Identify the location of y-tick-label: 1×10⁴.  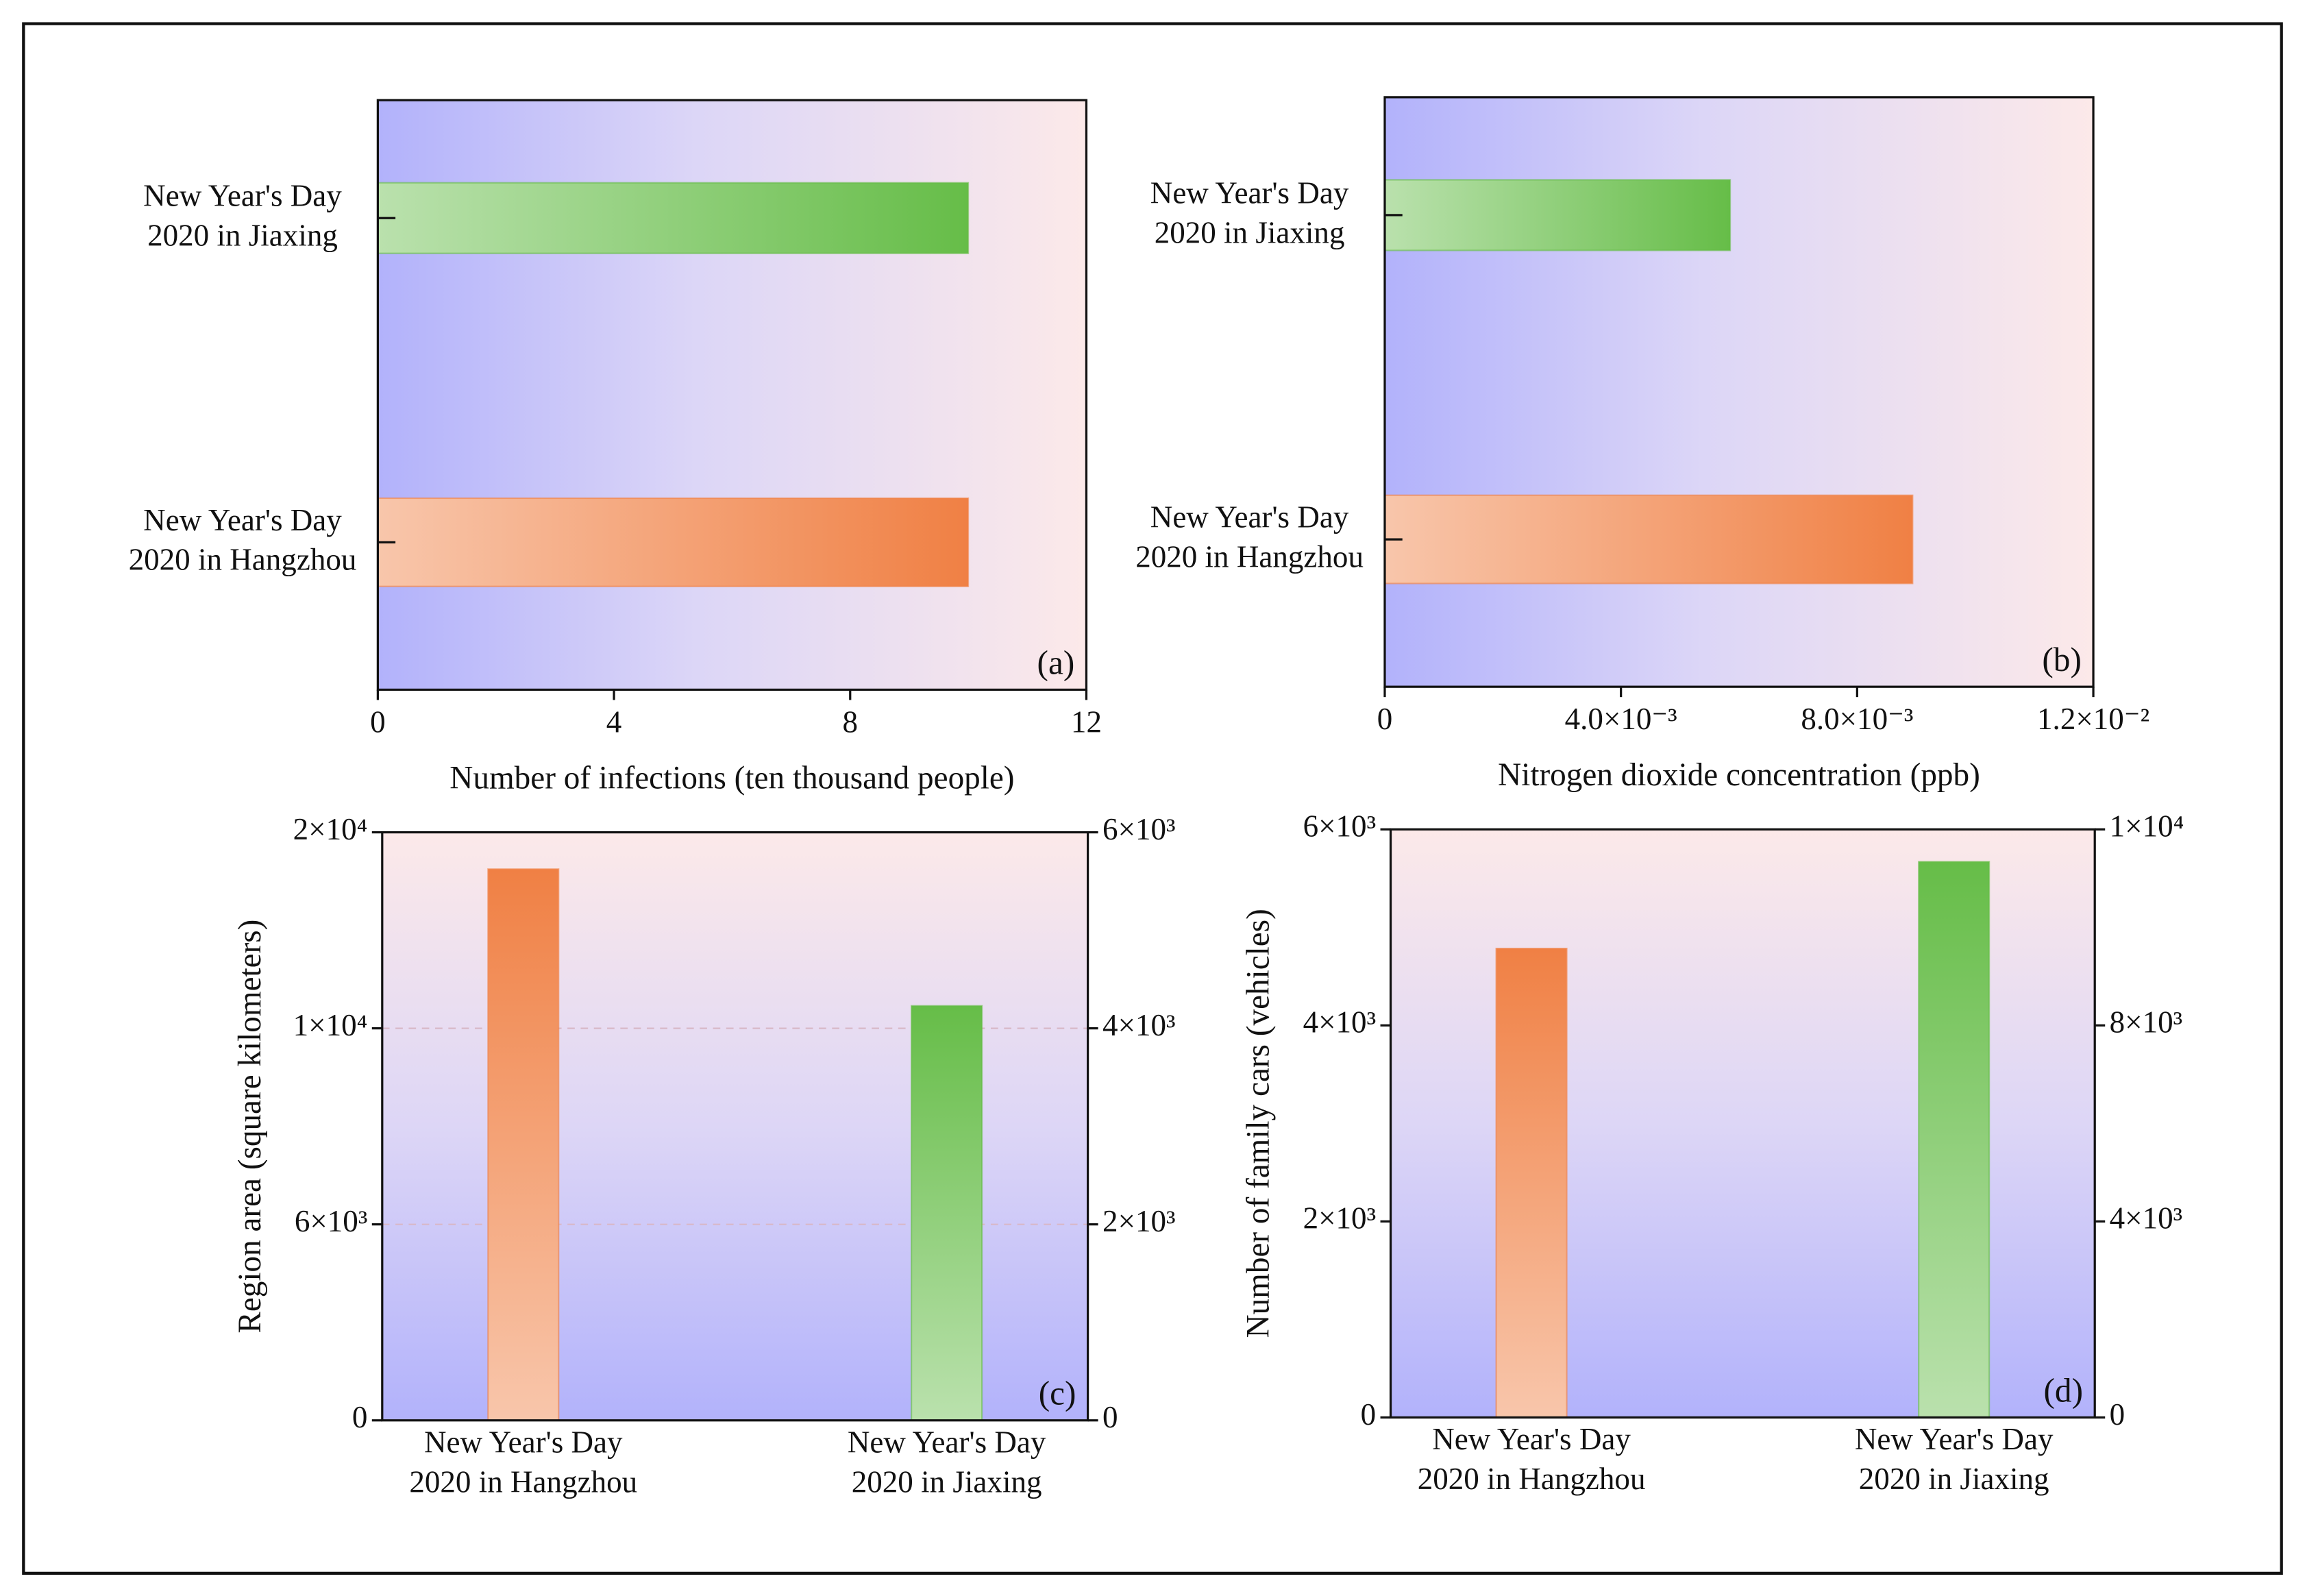
(331, 1025).